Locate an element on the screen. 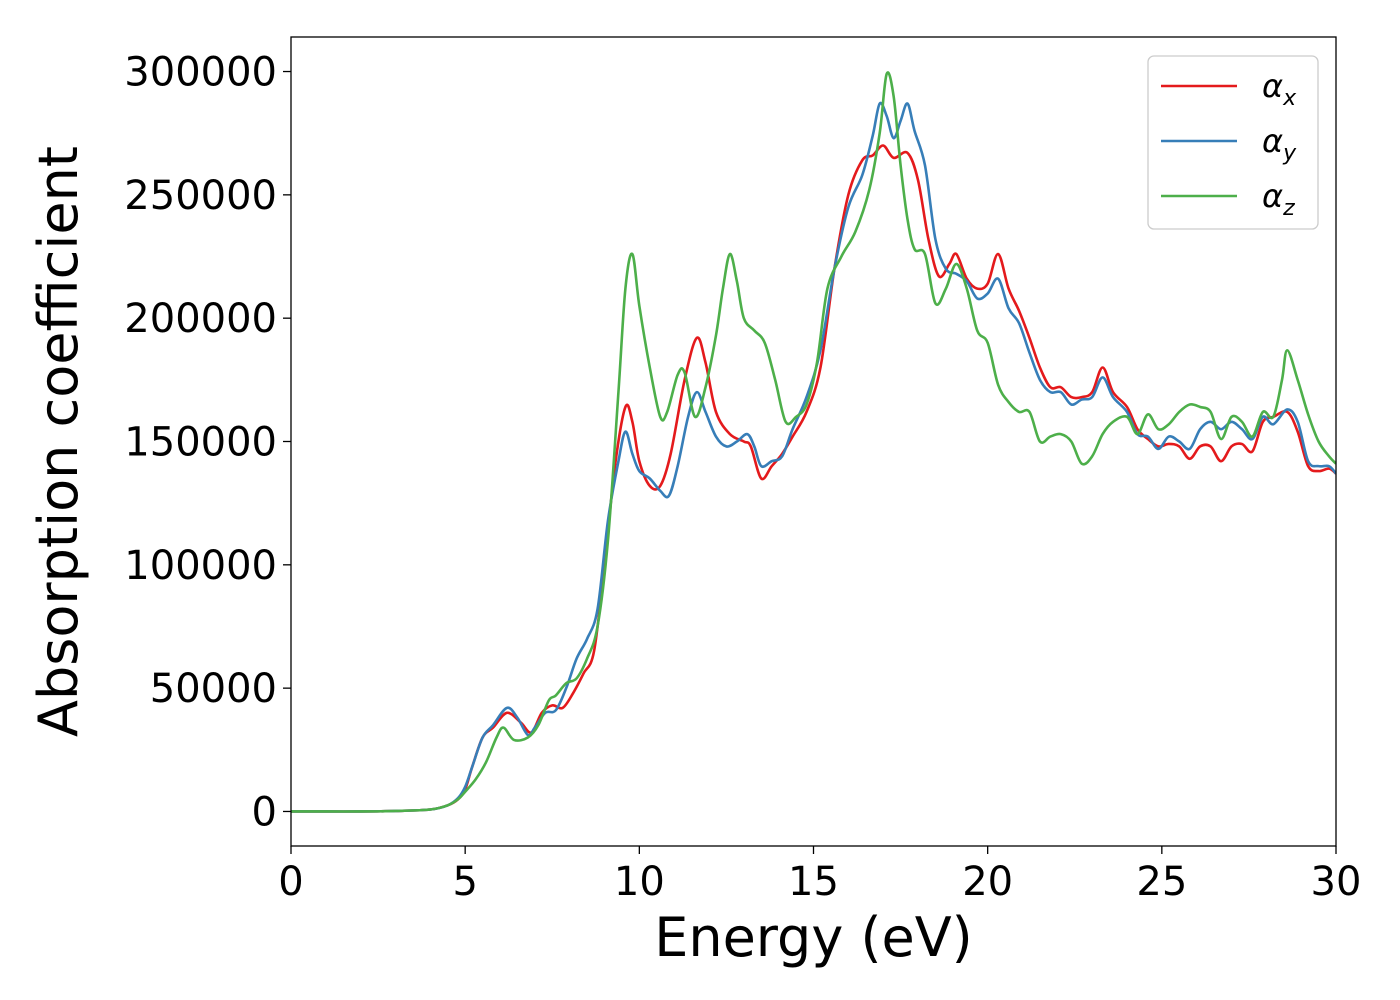 This screenshot has width=1400, height=1000. y-tick-label: 200000 is located at coordinates (200, 319).